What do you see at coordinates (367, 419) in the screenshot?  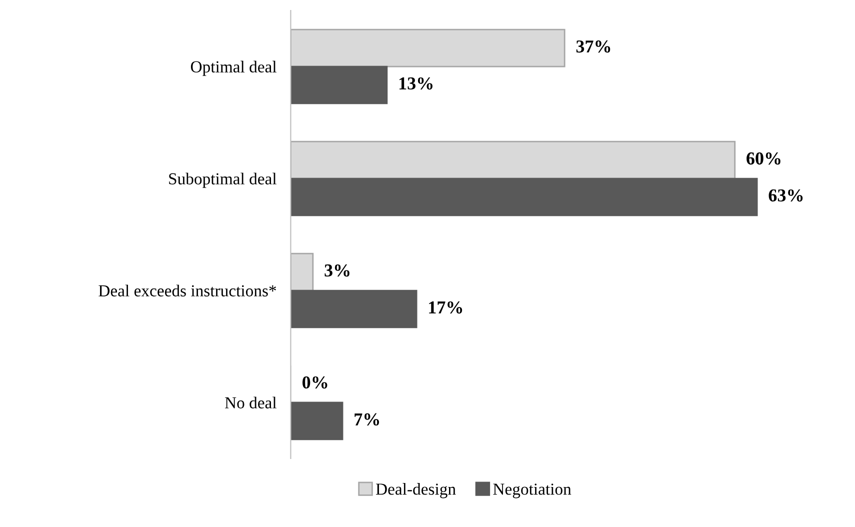 I see `data-label: 7%` at bounding box center [367, 419].